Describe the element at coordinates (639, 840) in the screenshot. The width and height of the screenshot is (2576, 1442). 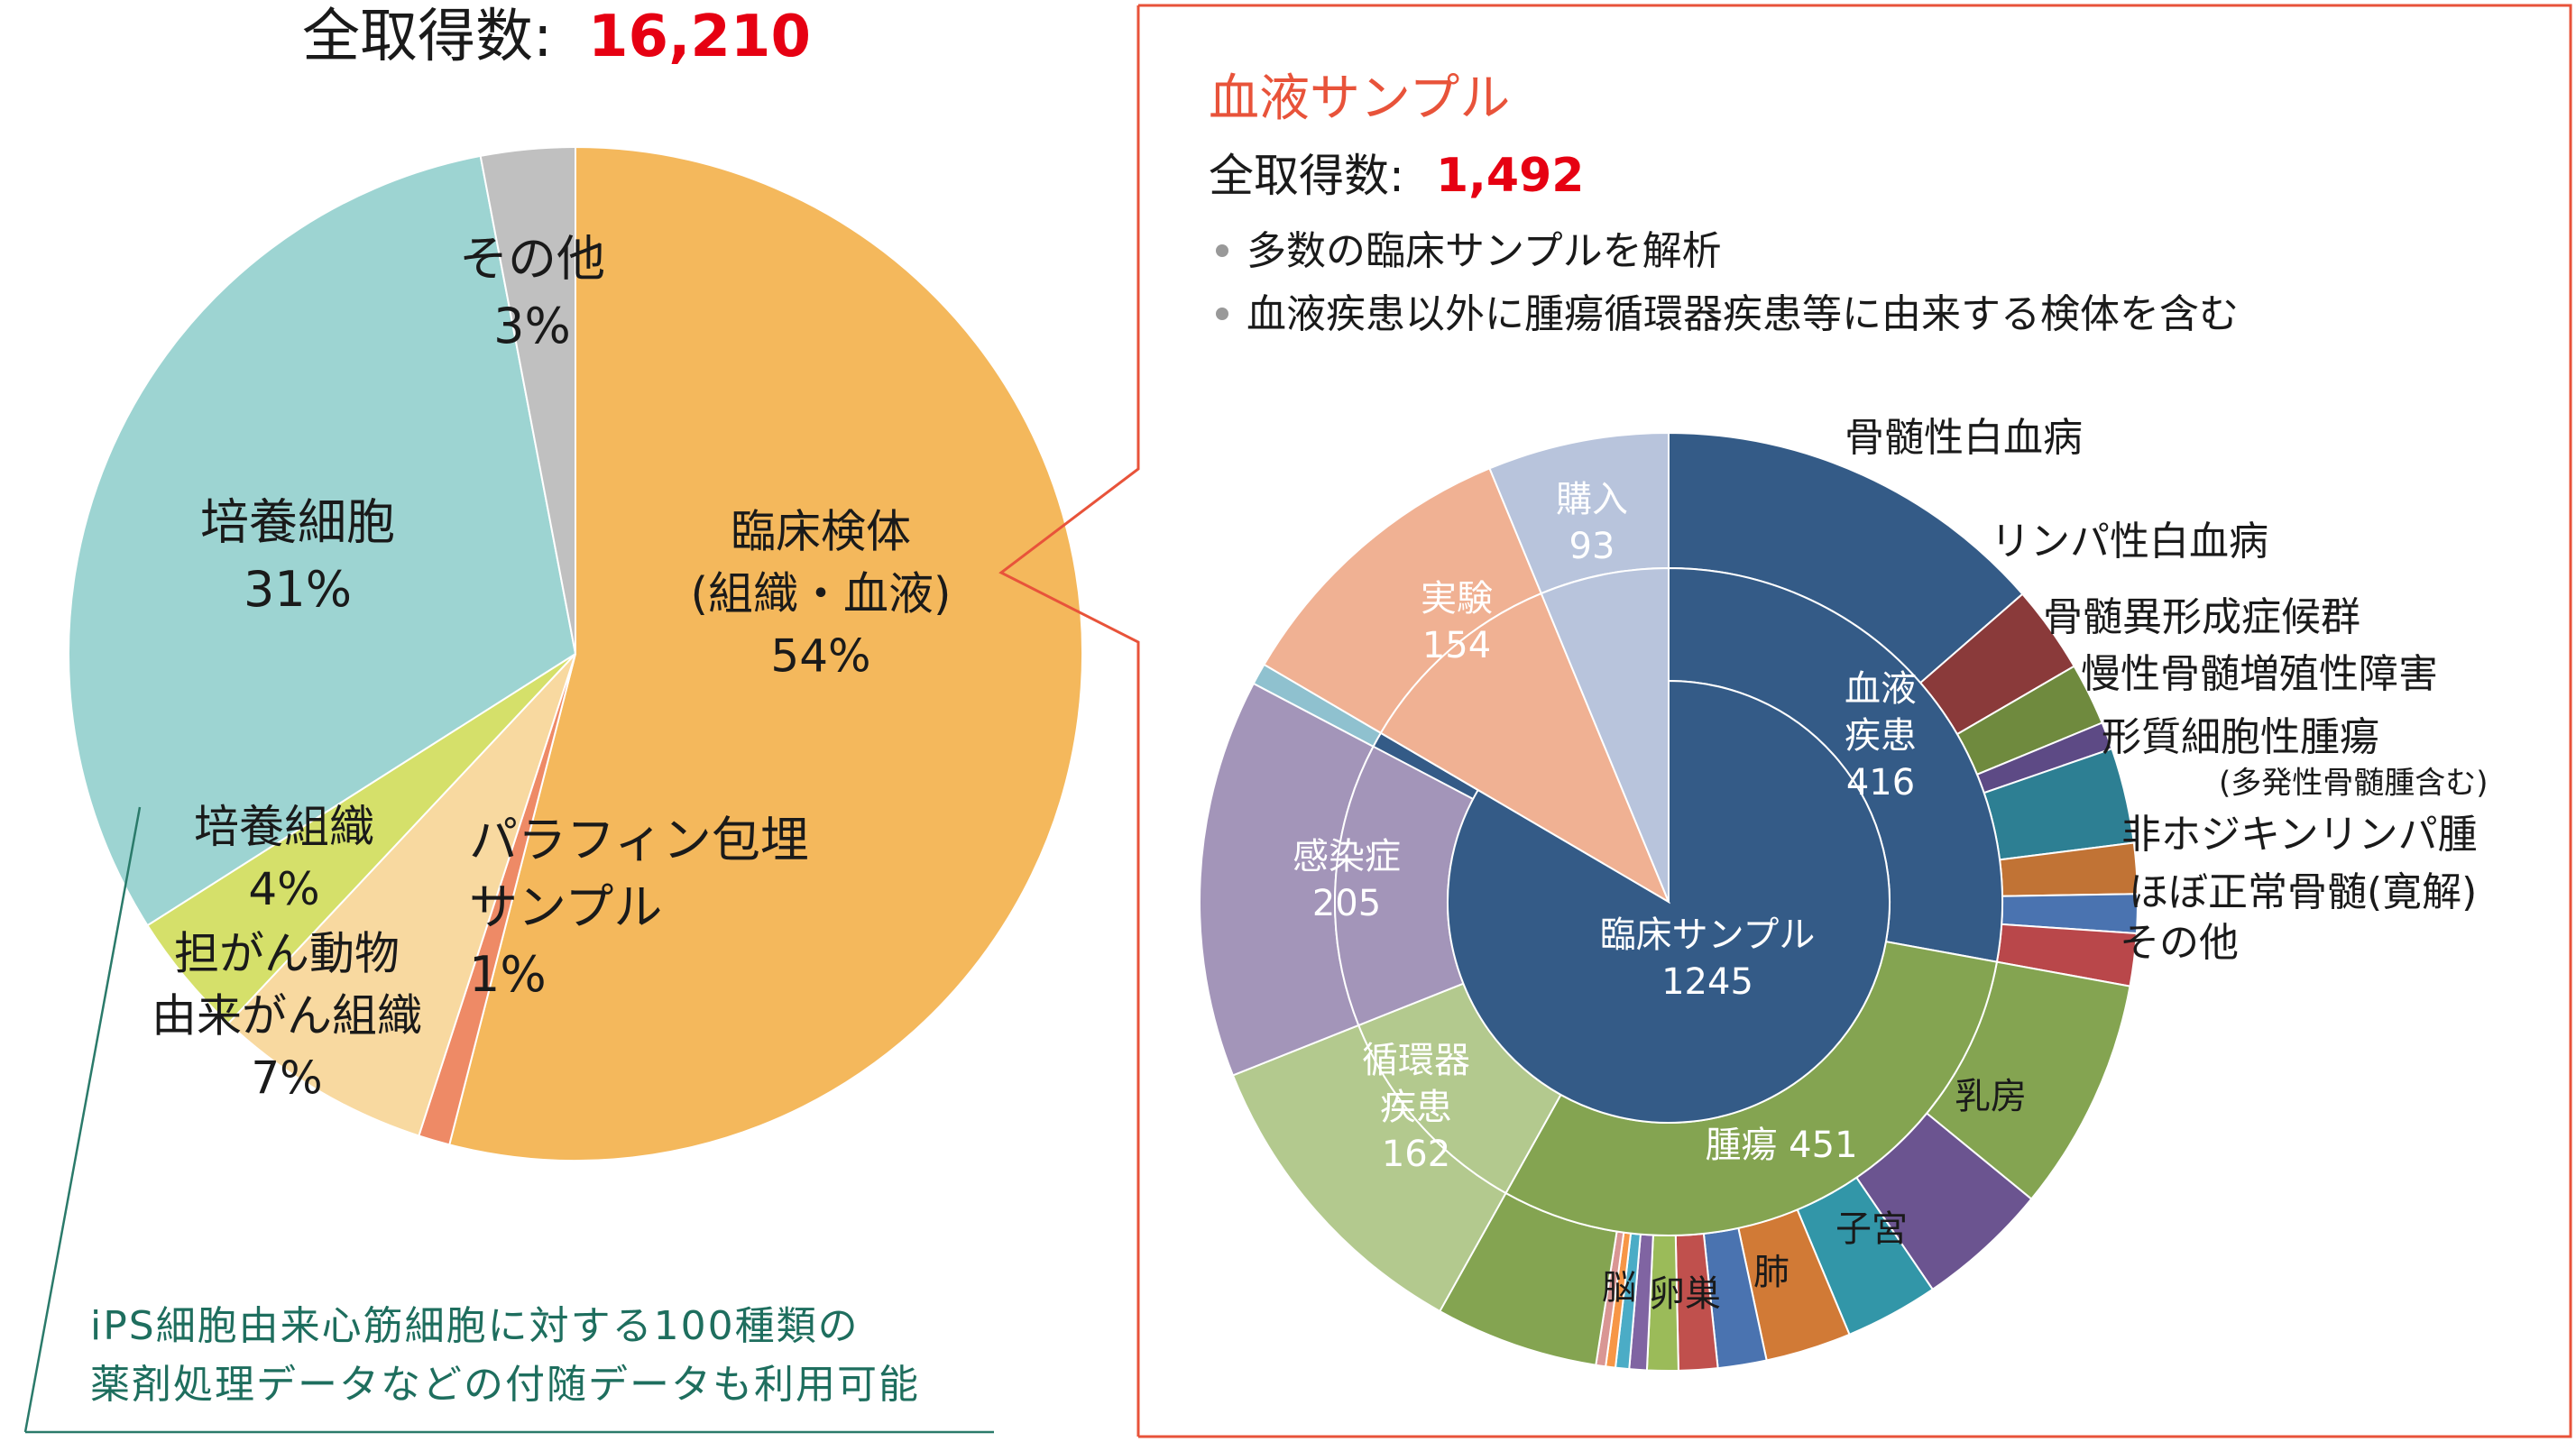
I see `left-pie-label-1-line-0: パラフィン包埋` at that location.